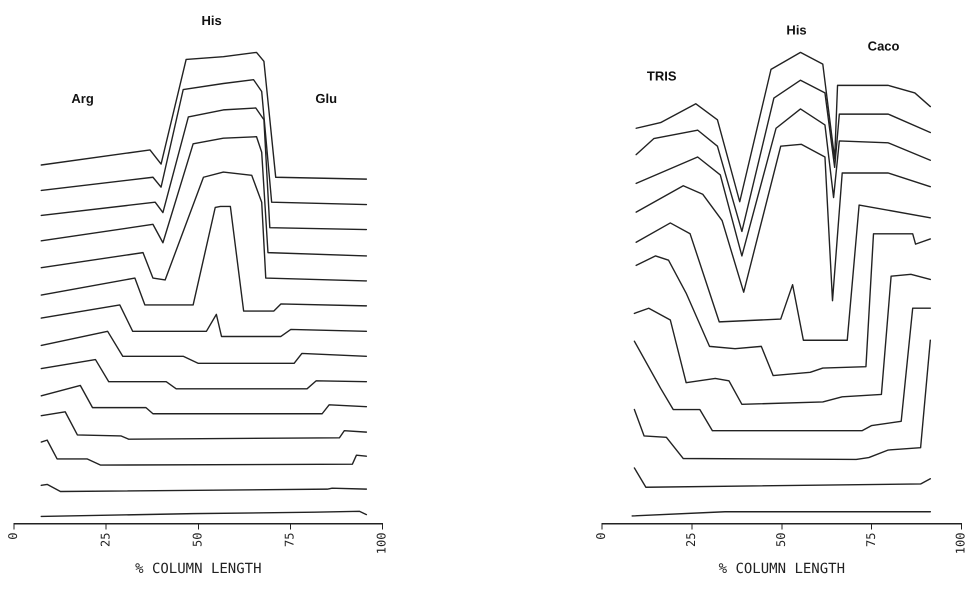  What do you see at coordinates (661, 76) in the screenshot?
I see `annotation: TRIS` at bounding box center [661, 76].